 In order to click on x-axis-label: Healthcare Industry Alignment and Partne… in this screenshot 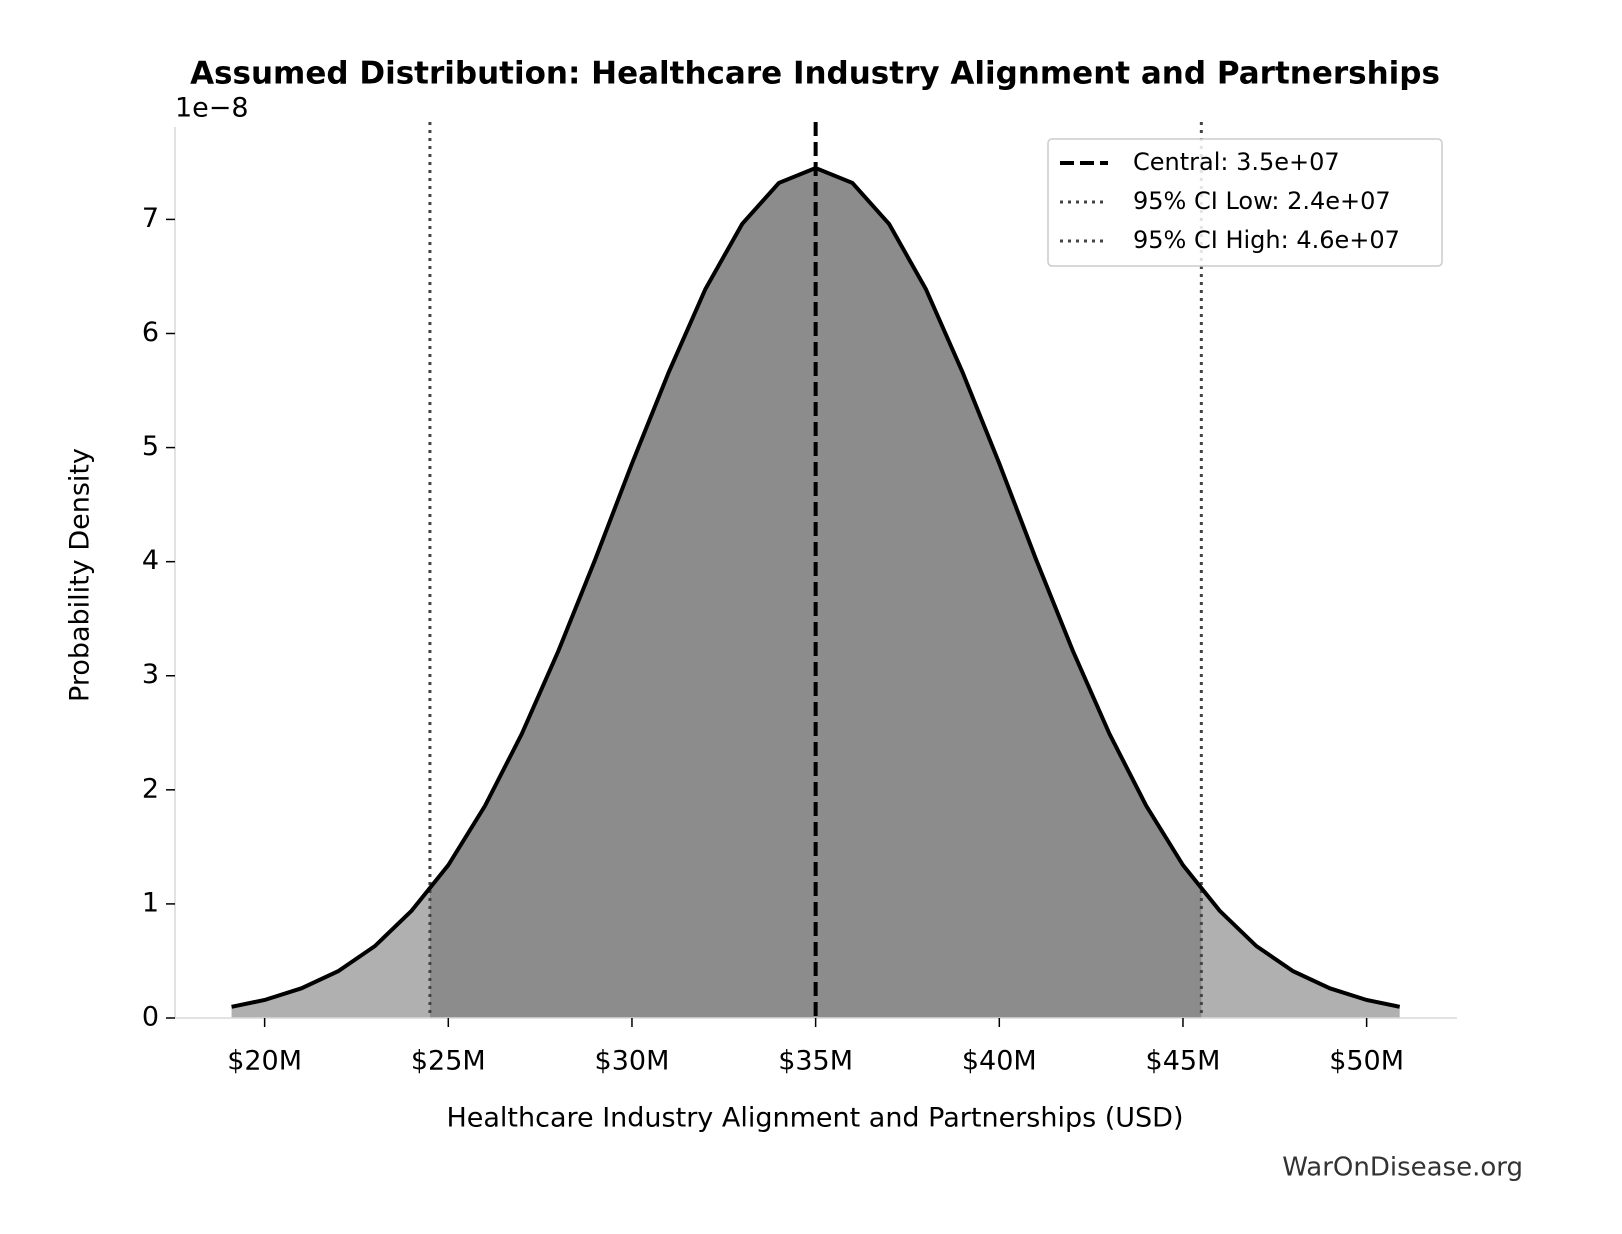, I will do `click(814, 1118)`.